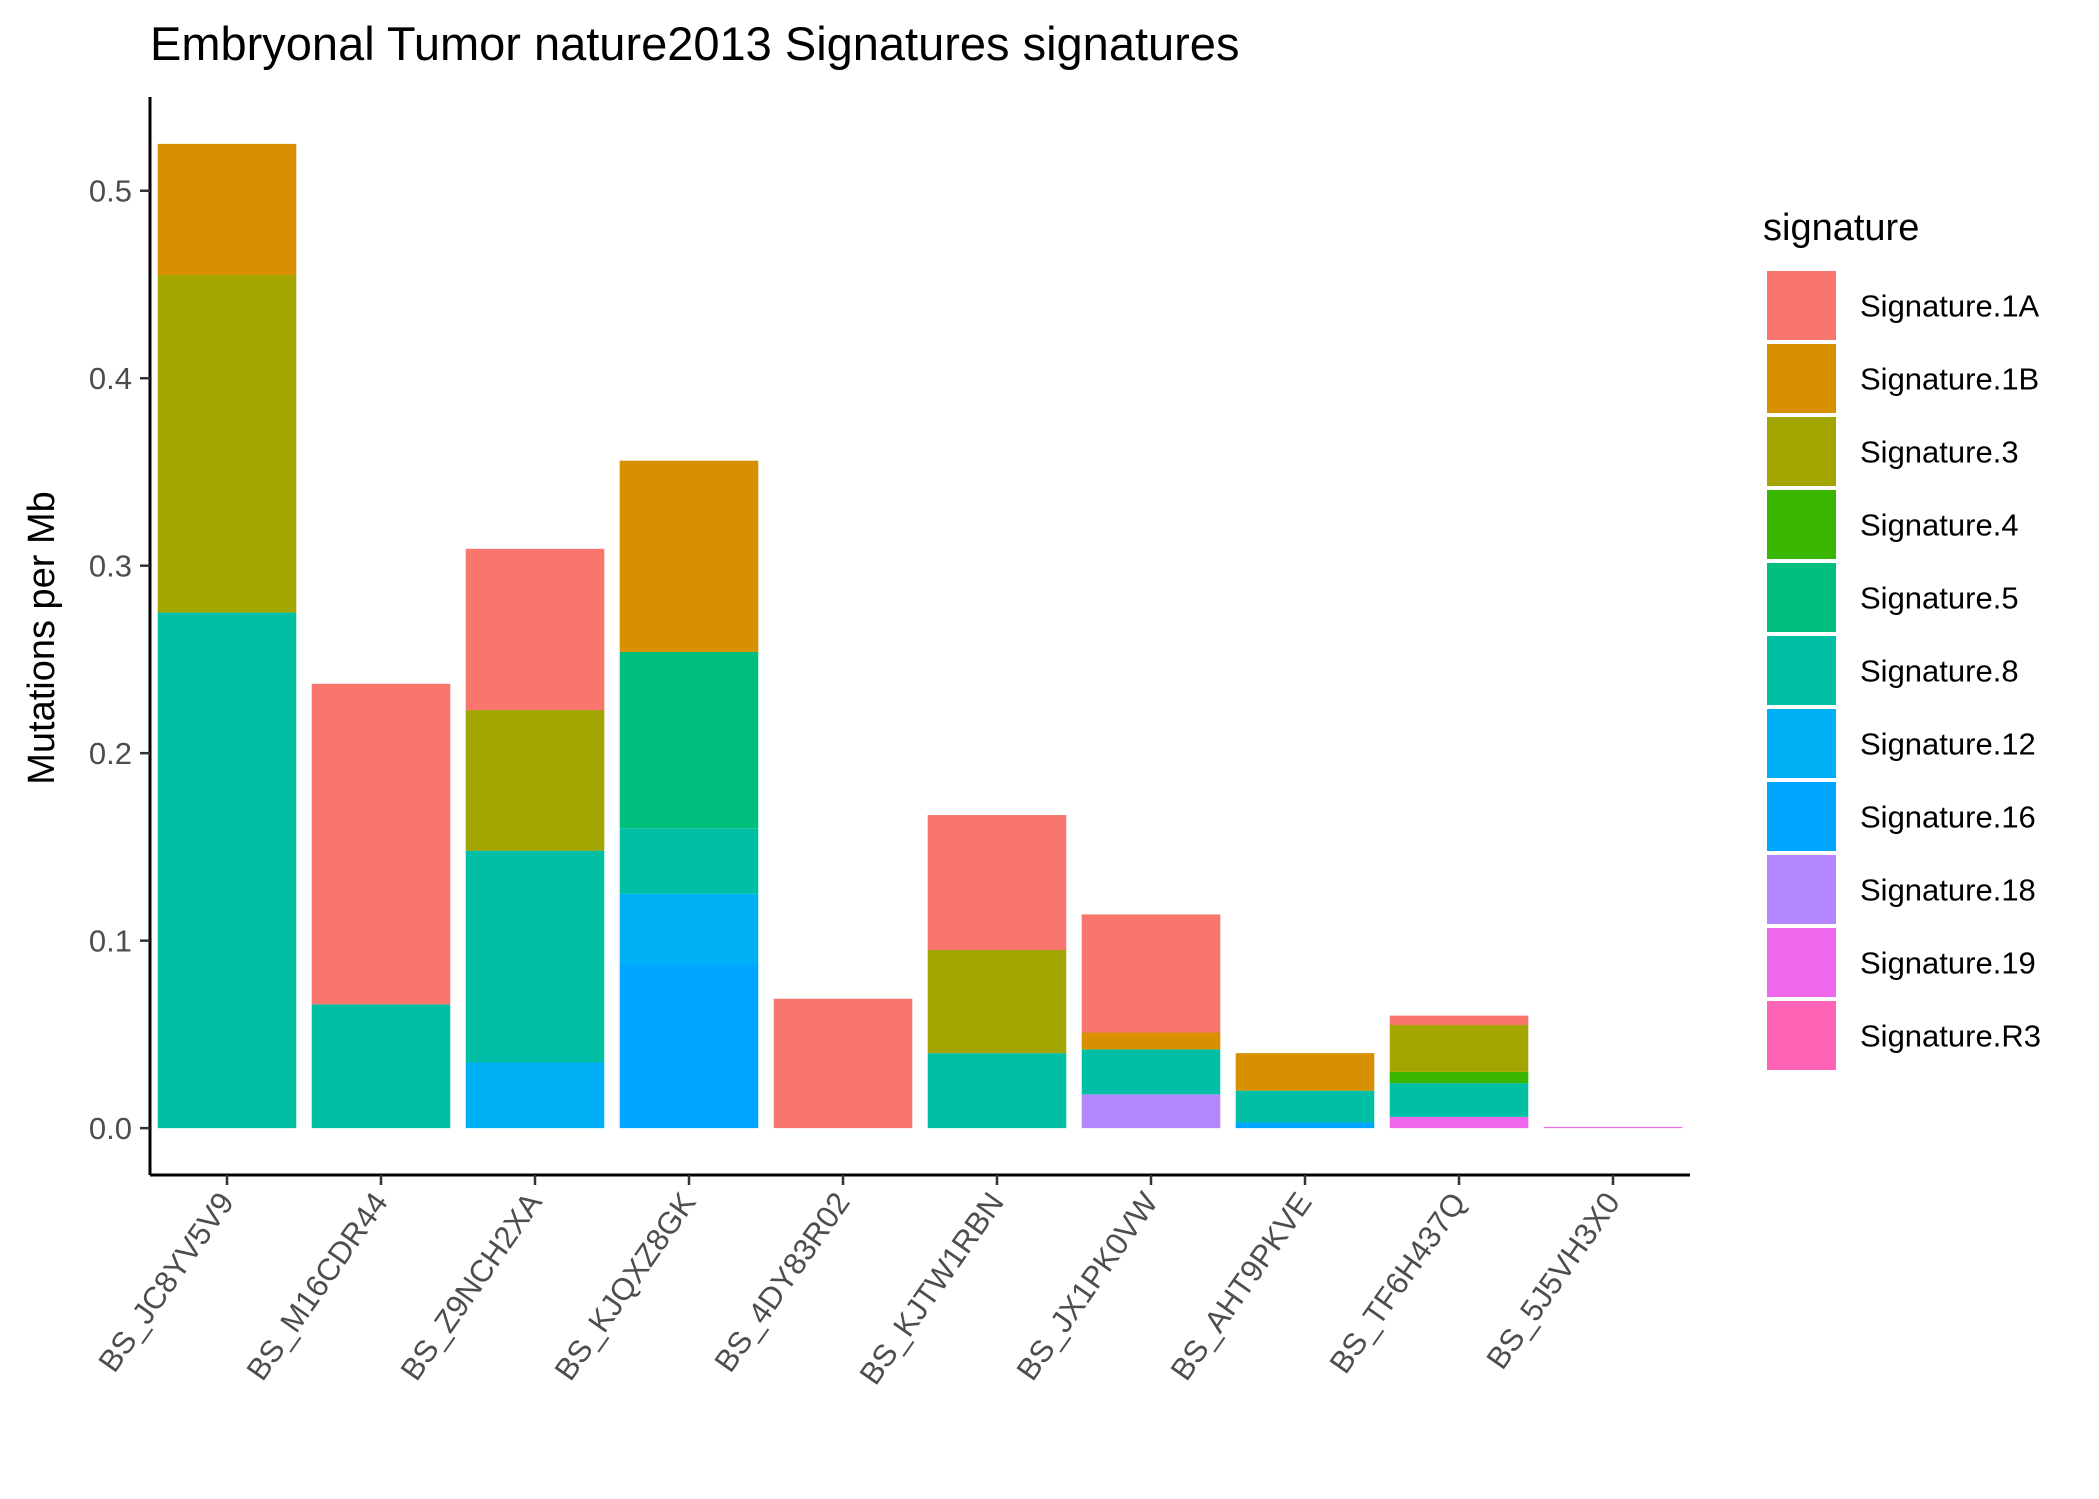  What do you see at coordinates (1801, 670) in the screenshot?
I see `legend-swatch-Signature.8` at bounding box center [1801, 670].